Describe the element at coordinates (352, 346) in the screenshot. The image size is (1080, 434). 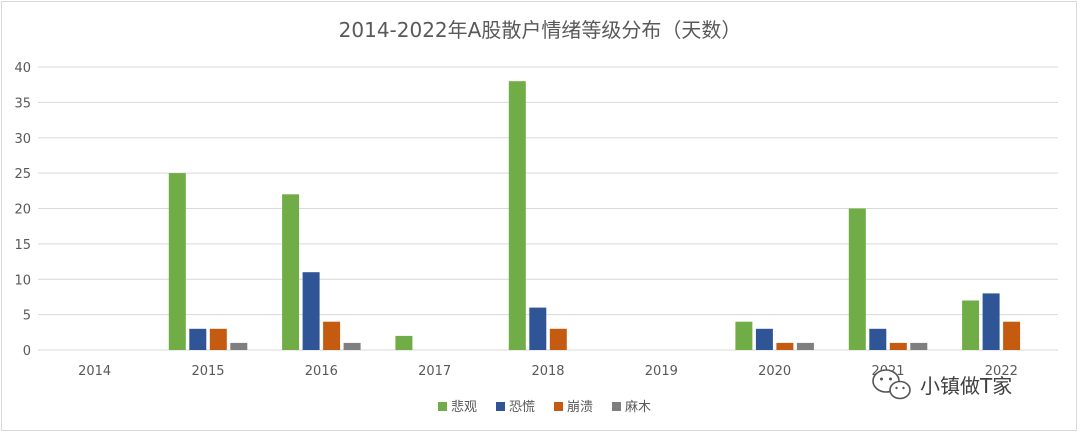
I see `bar-2016-麻木` at that location.